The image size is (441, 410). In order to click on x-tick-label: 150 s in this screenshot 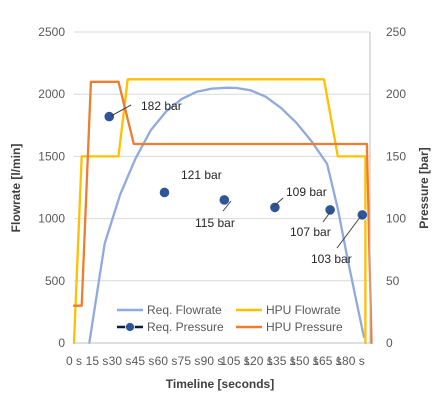, I will do `click(303, 361)`.